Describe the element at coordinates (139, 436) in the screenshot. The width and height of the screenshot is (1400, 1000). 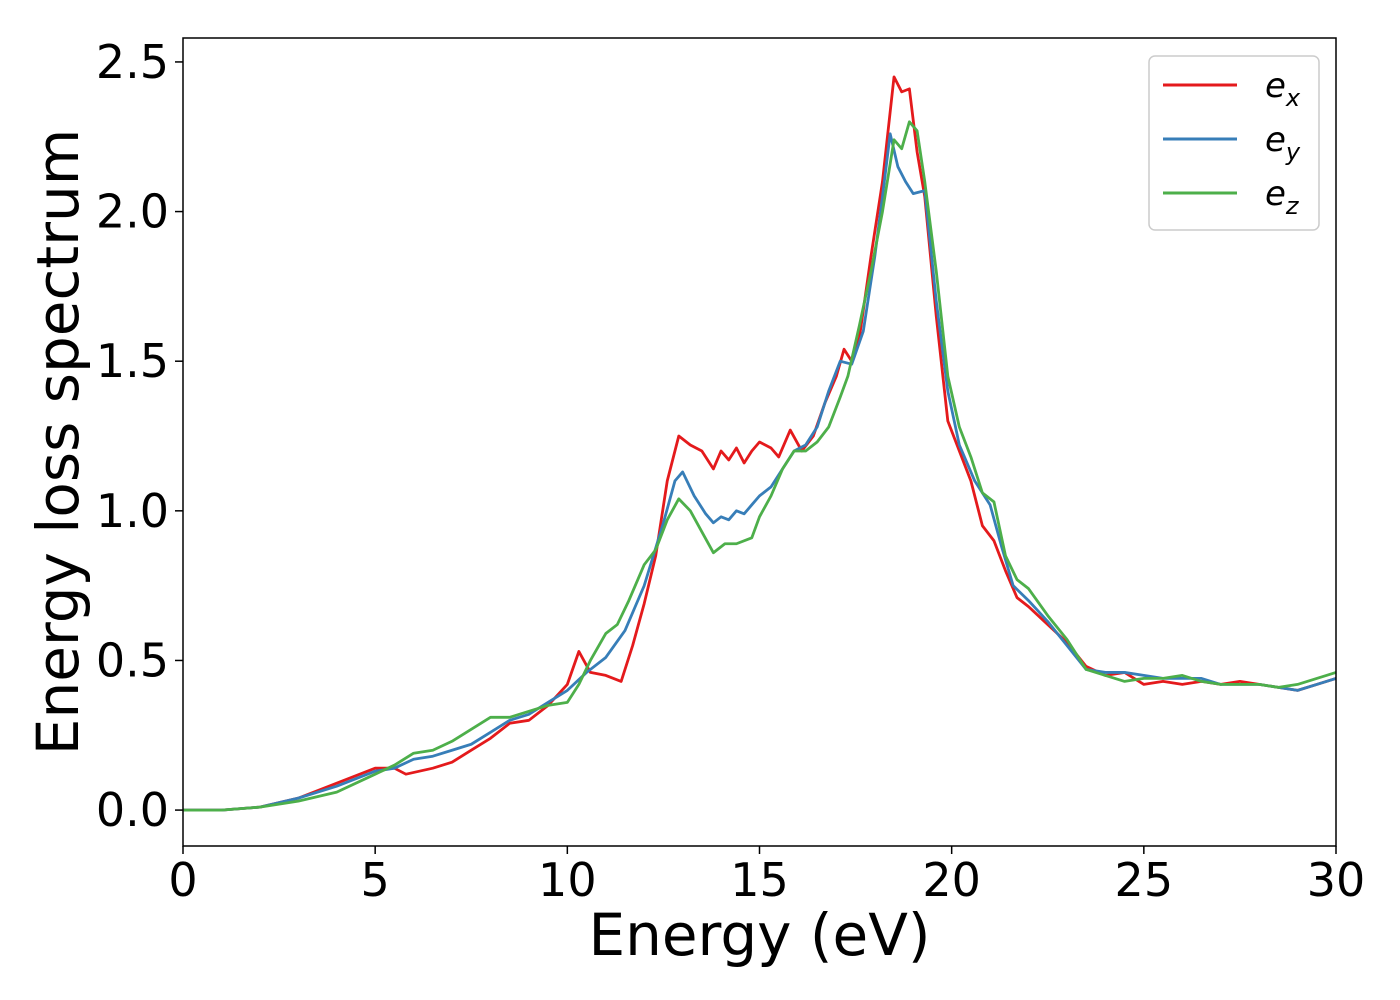
I see `y-axis: 0.0 0.5 1.0 1.5 2.0 2.5` at that location.